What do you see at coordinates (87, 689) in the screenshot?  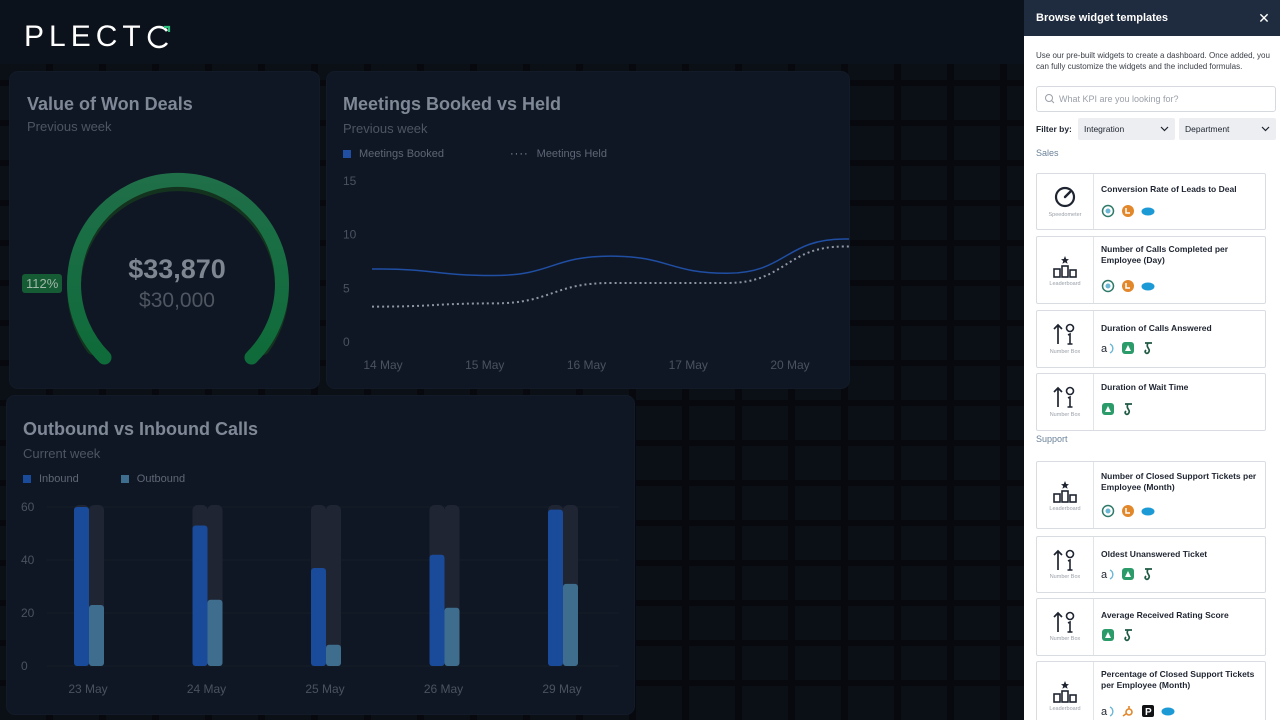 I see `x-tick-label: 23 May` at bounding box center [87, 689].